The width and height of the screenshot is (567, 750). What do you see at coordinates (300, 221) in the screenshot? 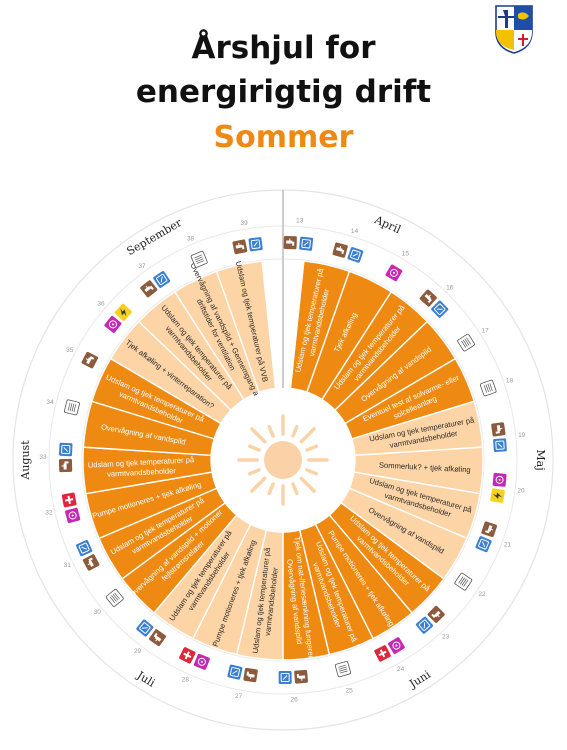
I see `week-number: 13` at bounding box center [300, 221].